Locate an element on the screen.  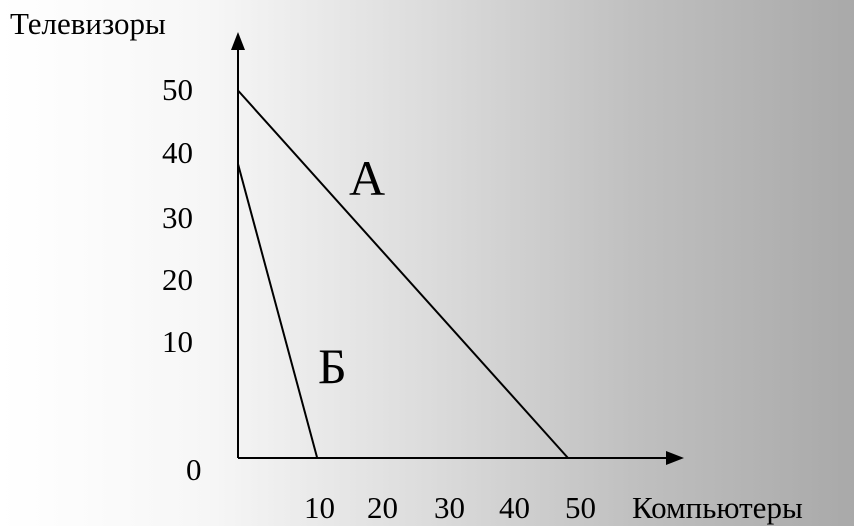
y-tick-label: 20 is located at coordinates (177, 279).